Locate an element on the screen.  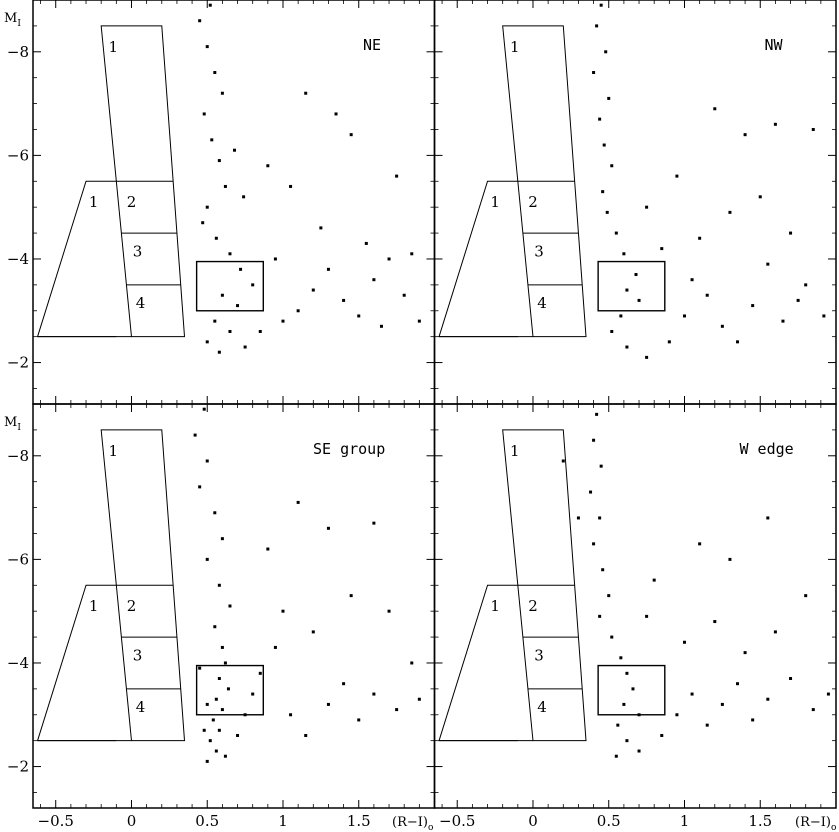
y-tick-label: −8 is located at coordinates (18, 52).